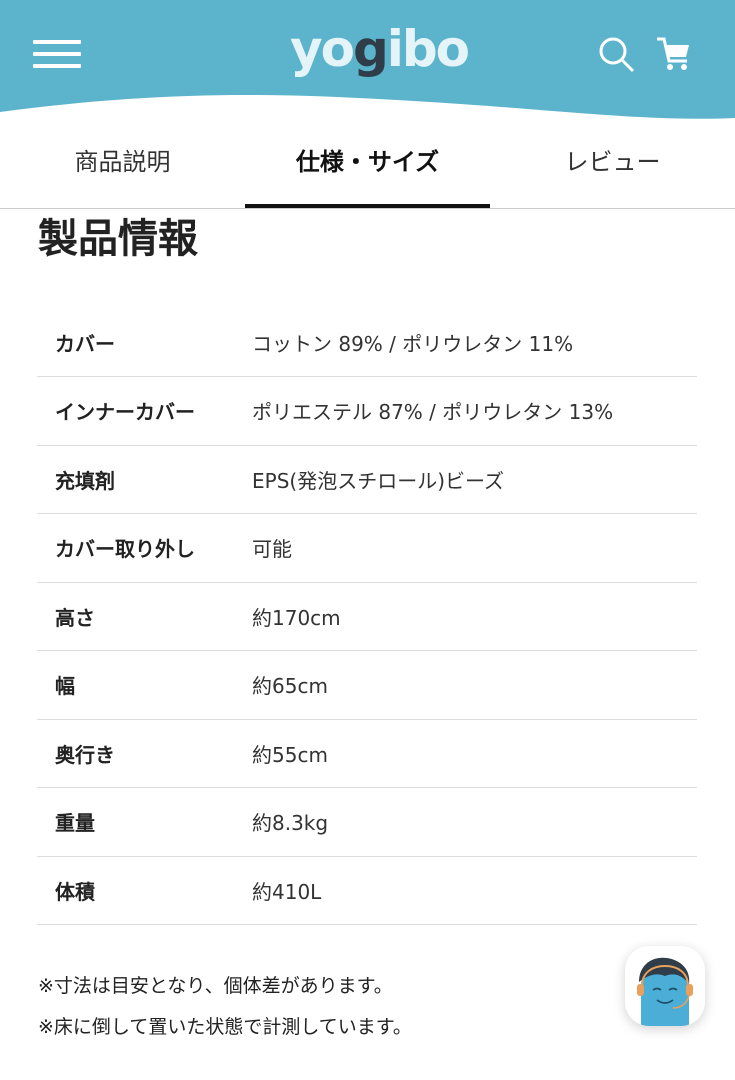 This screenshot has width=735, height=1080. What do you see at coordinates (474, 685) in the screenshot?
I see `spec-value: 約65cm` at bounding box center [474, 685].